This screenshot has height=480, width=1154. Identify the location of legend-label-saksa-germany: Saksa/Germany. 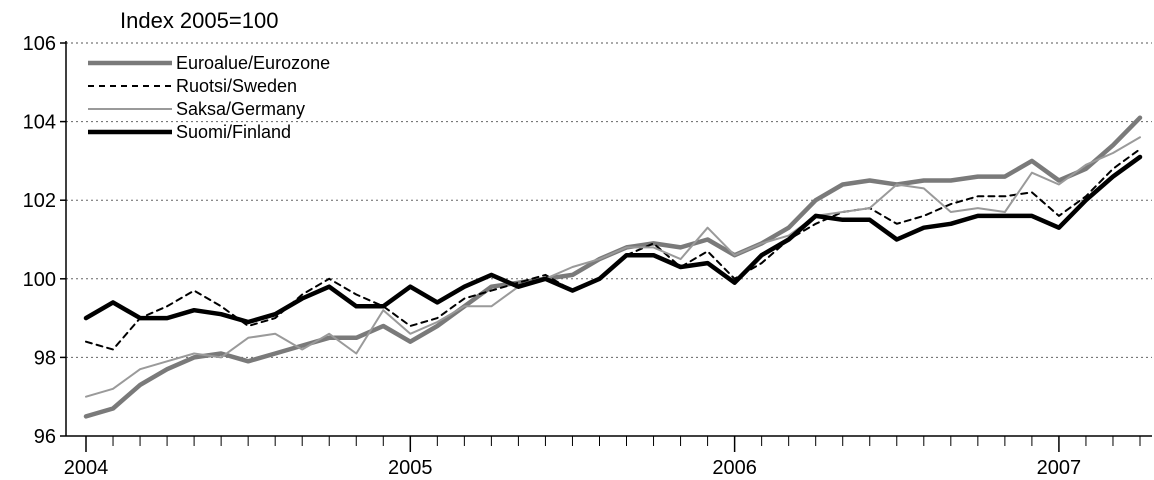
(240, 109).